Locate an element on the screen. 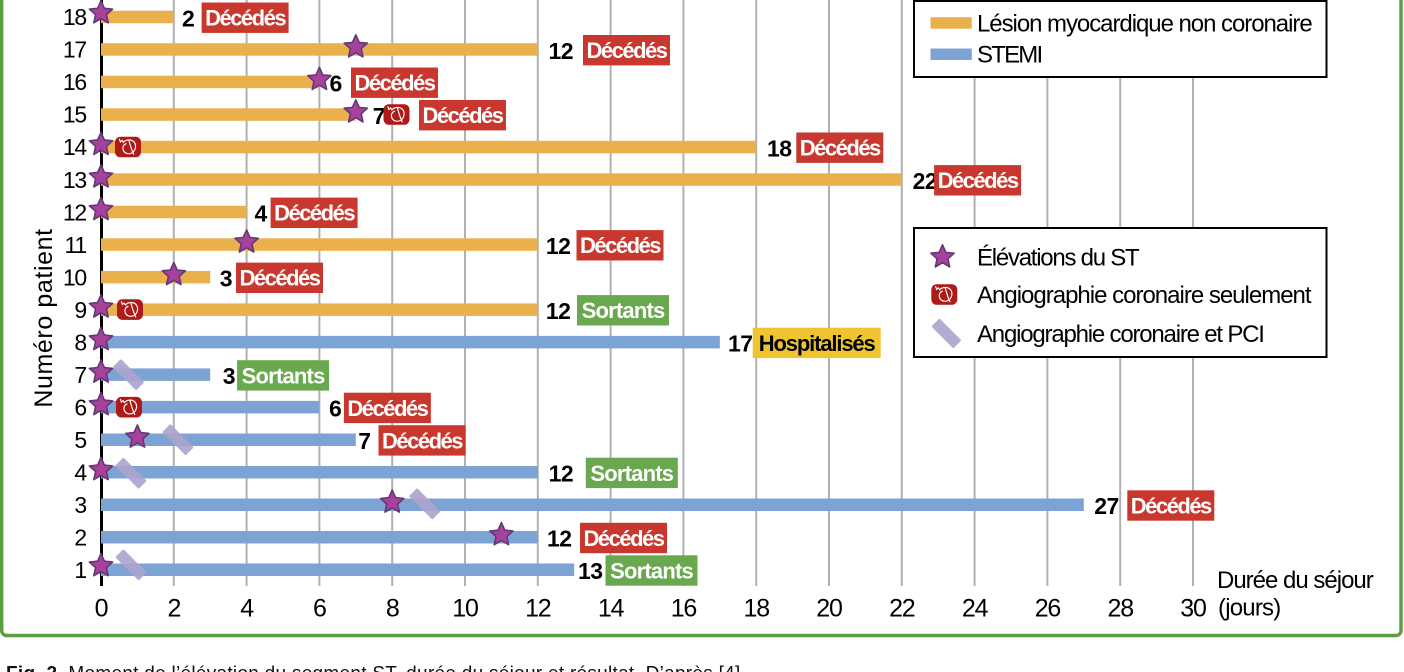 The width and height of the screenshot is (1404, 672). svg-text: Hospitalisés is located at coordinates (817, 343).